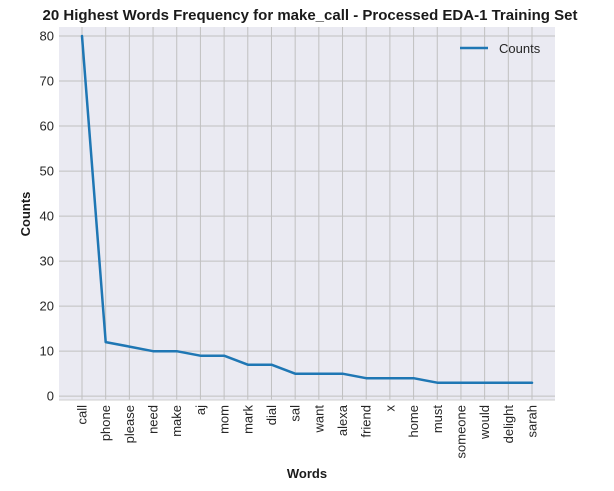  I want to click on x-tick-label: mark, so click(247, 419).